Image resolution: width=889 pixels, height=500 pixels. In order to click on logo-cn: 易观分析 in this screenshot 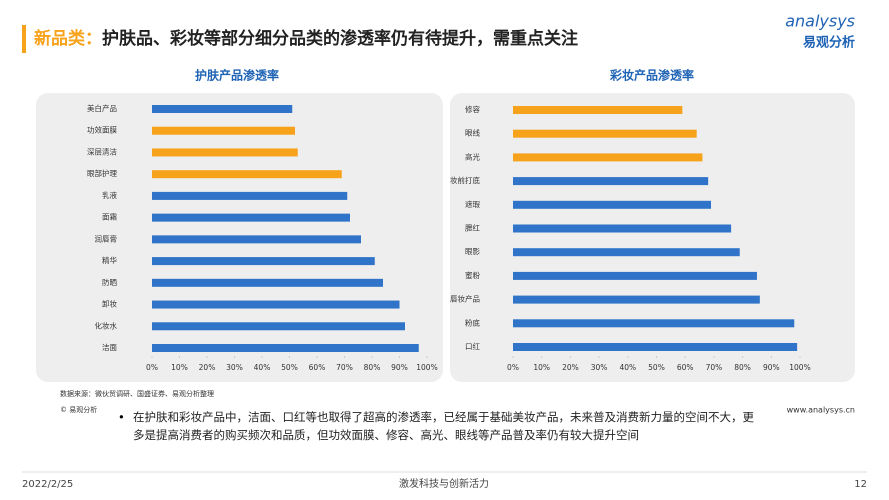, I will do `click(829, 43)`.